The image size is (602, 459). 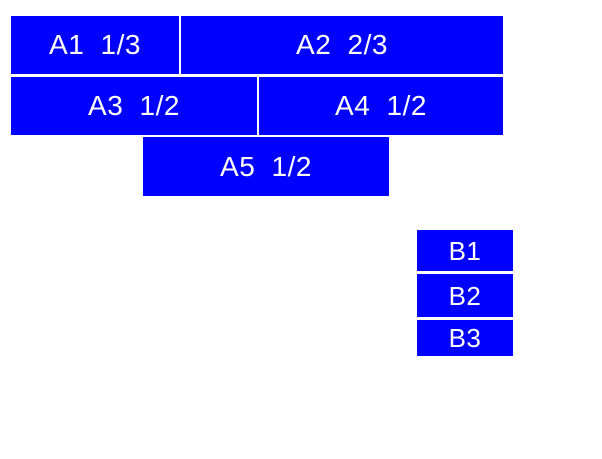 I want to click on tile-b1-label: B1, so click(x=465, y=250).